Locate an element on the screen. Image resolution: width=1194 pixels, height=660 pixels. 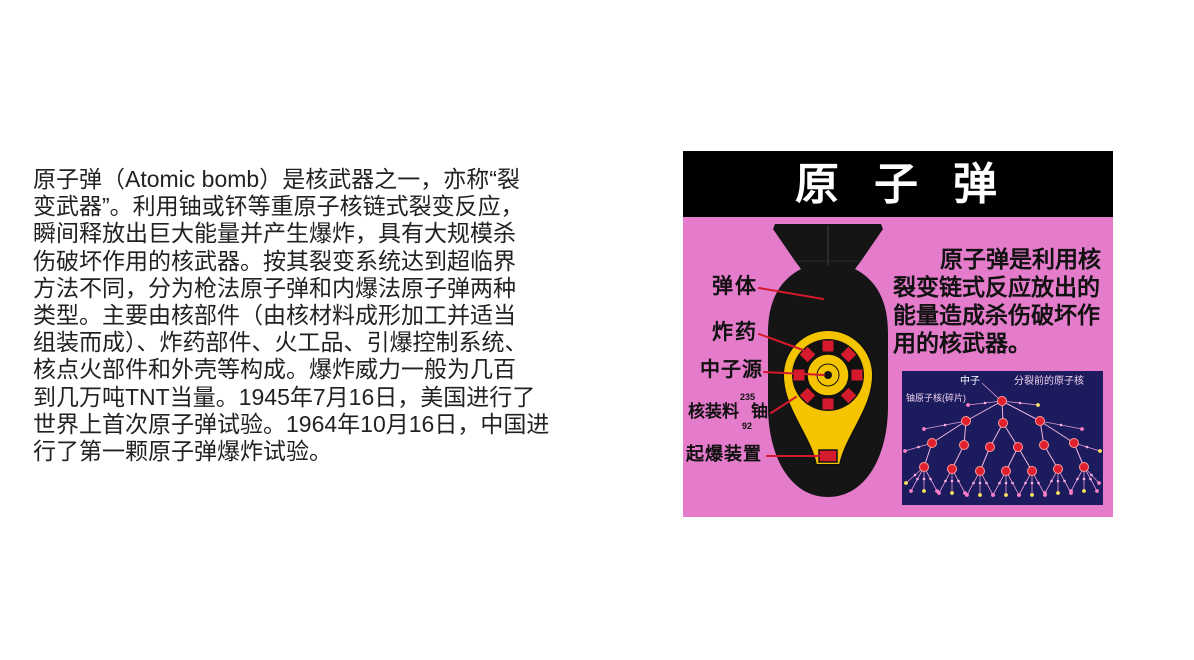
caption-line: 裂变链式反应放出的 is located at coordinates (996, 287).